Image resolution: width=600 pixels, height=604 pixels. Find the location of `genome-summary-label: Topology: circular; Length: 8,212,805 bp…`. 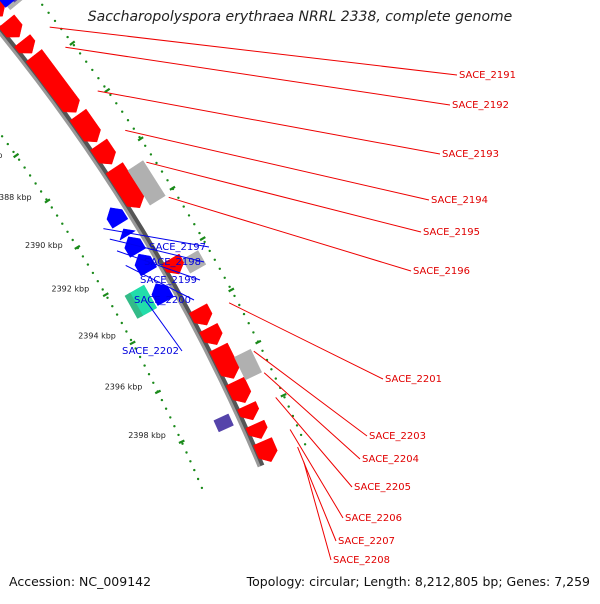

genome-summary-label: Topology: circular; Length: 8,212,805 bp… is located at coordinates (418, 581).